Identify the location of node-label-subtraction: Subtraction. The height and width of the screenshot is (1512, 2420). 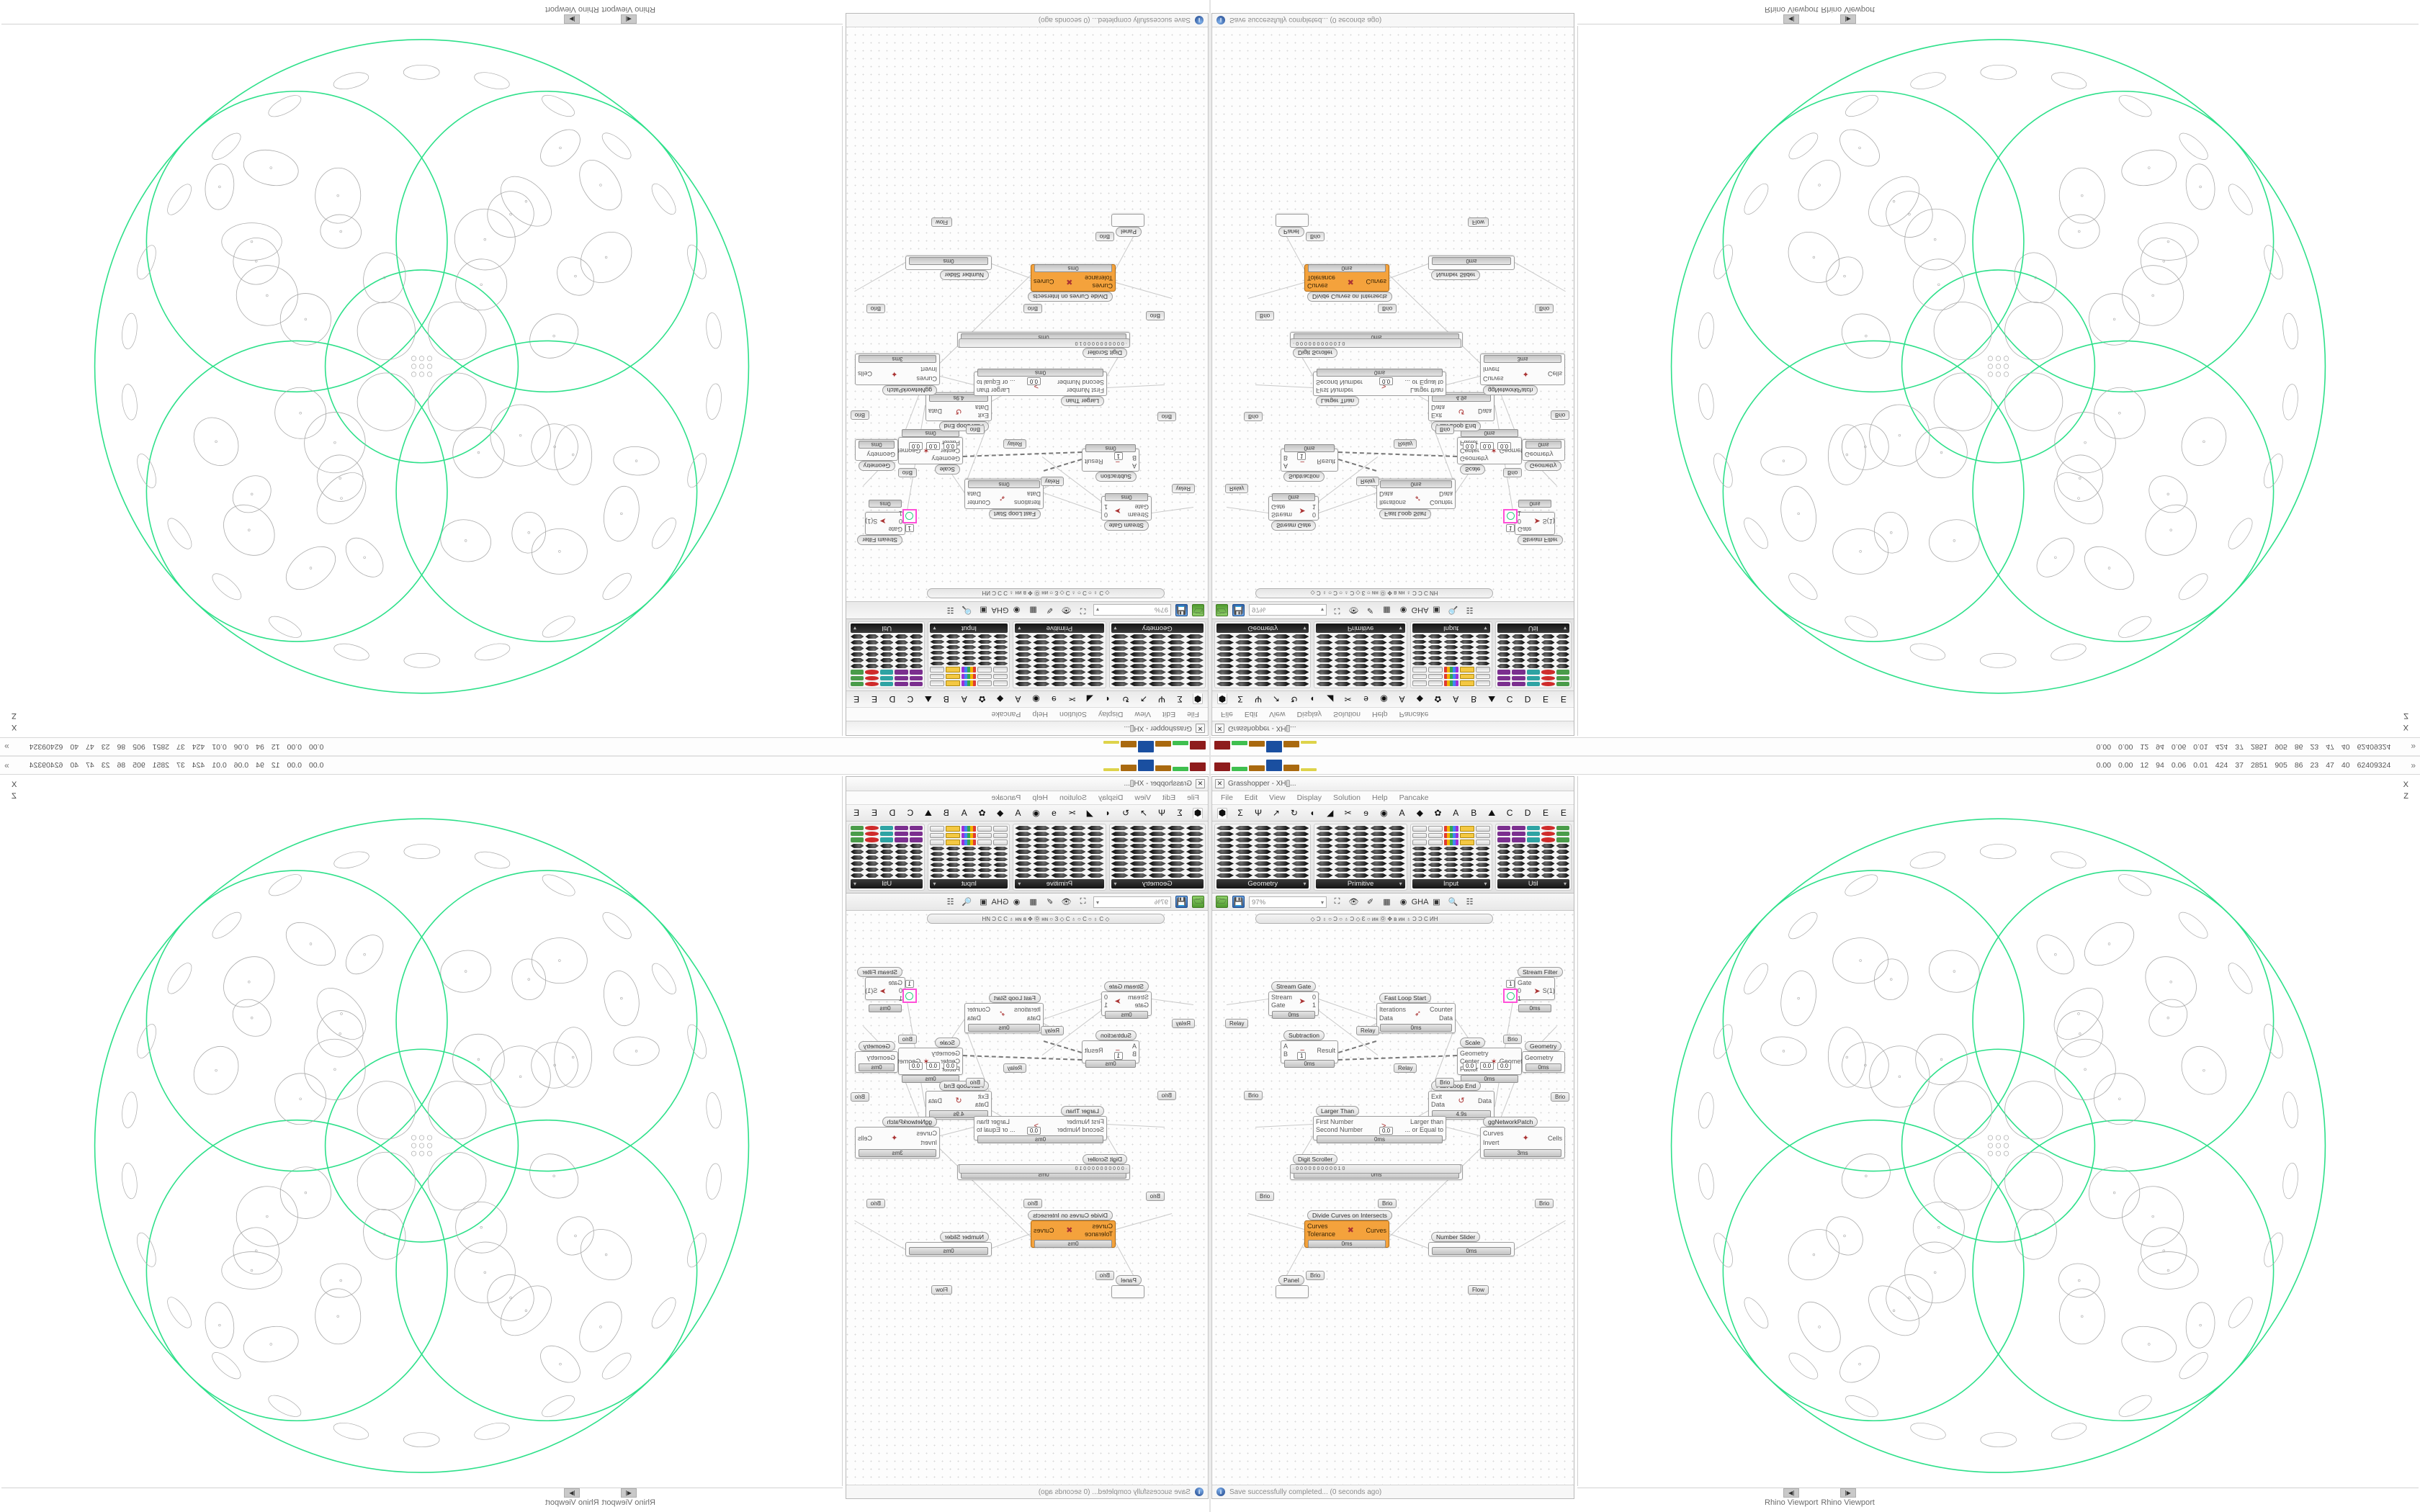
(1304, 477).